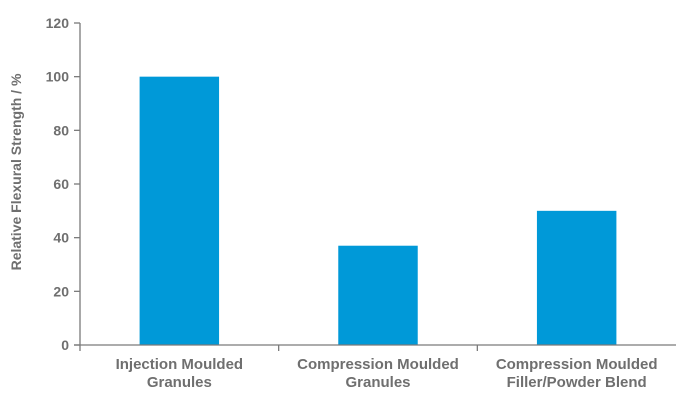  I want to click on x-category-label-line: Injection Moulded, so click(180, 364).